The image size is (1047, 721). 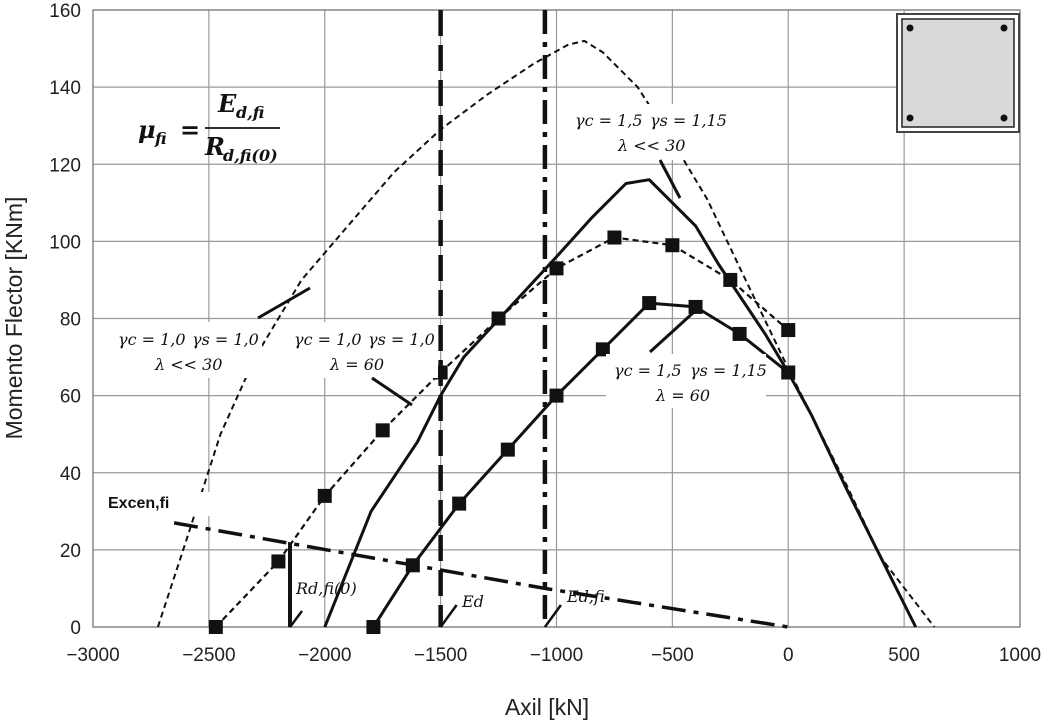 What do you see at coordinates (670, 179) in the screenshot?
I see `ann3-leader` at bounding box center [670, 179].